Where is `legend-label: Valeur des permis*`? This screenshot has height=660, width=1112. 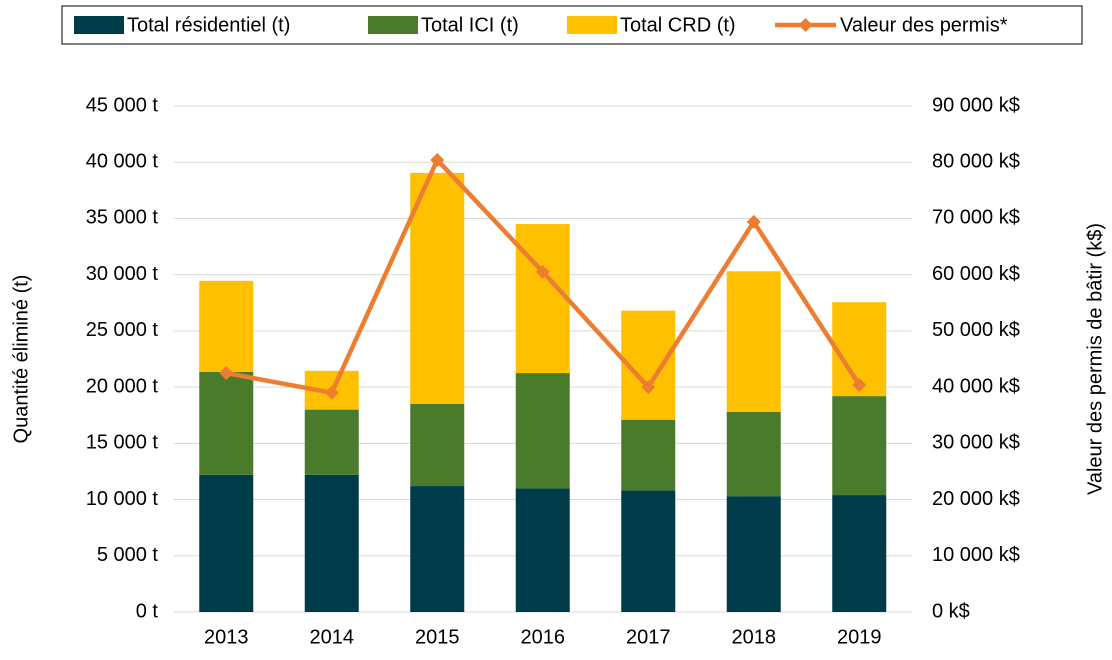
legend-label: Valeur des permis* is located at coordinates (924, 25).